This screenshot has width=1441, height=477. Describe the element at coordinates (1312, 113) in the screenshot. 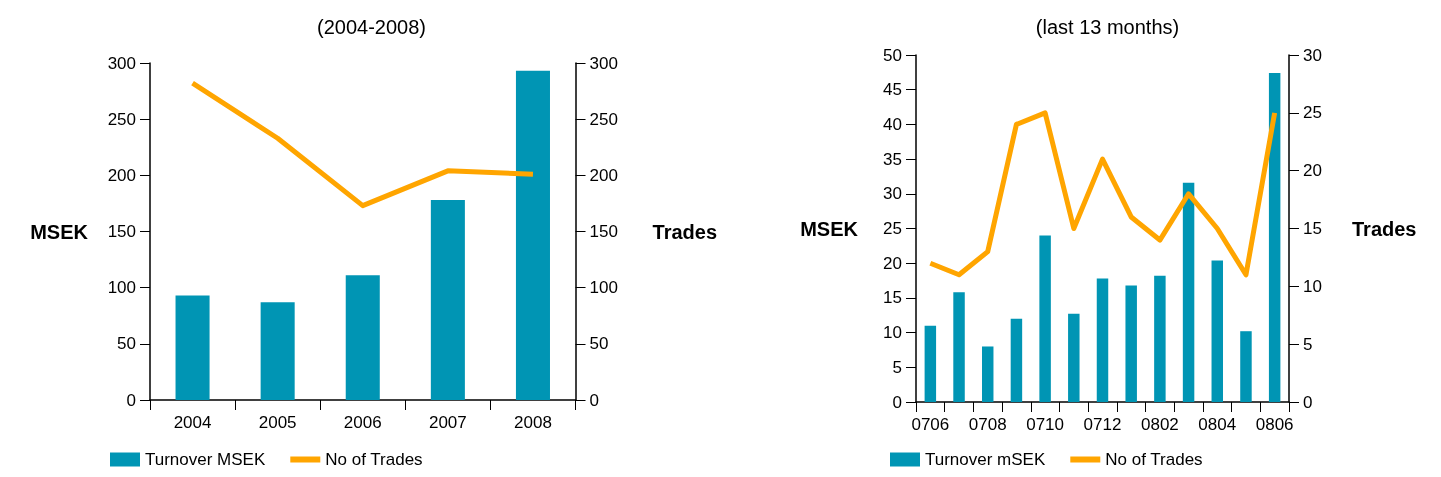

I see `y2-tick-label: 25` at that location.